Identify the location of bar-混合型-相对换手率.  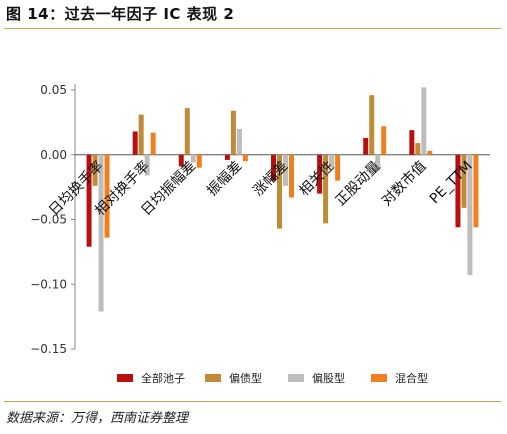
(153, 143).